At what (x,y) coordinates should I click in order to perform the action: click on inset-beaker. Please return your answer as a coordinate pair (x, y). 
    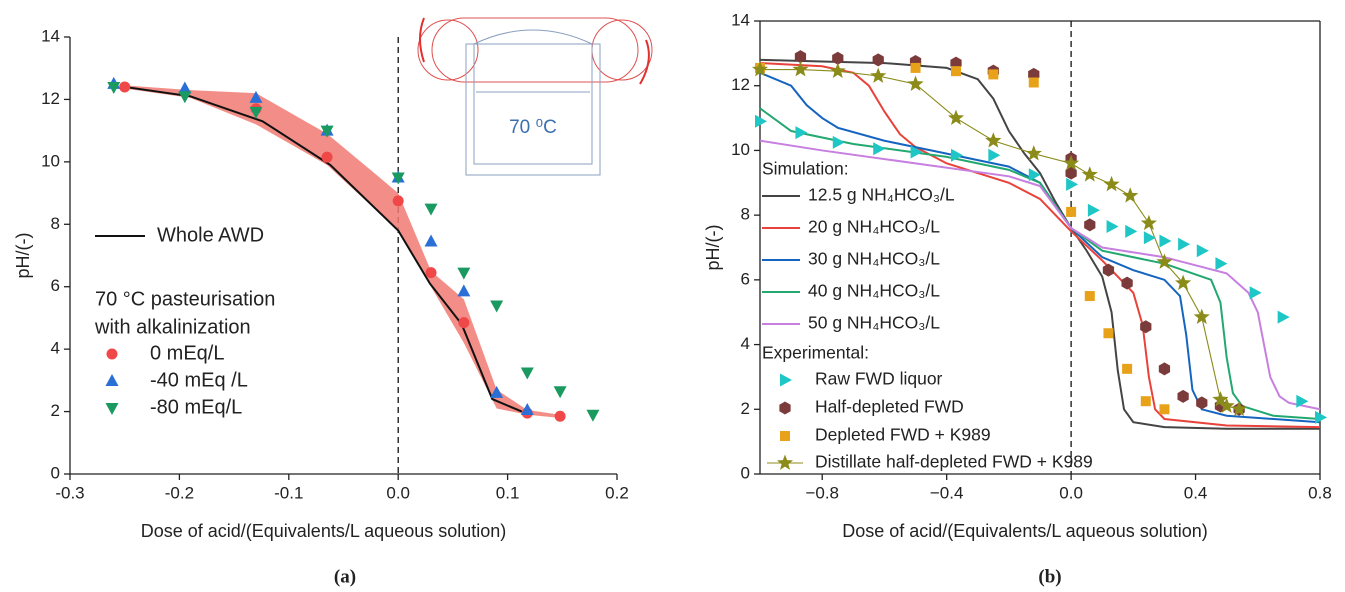
    Looking at the image, I should click on (533, 109).